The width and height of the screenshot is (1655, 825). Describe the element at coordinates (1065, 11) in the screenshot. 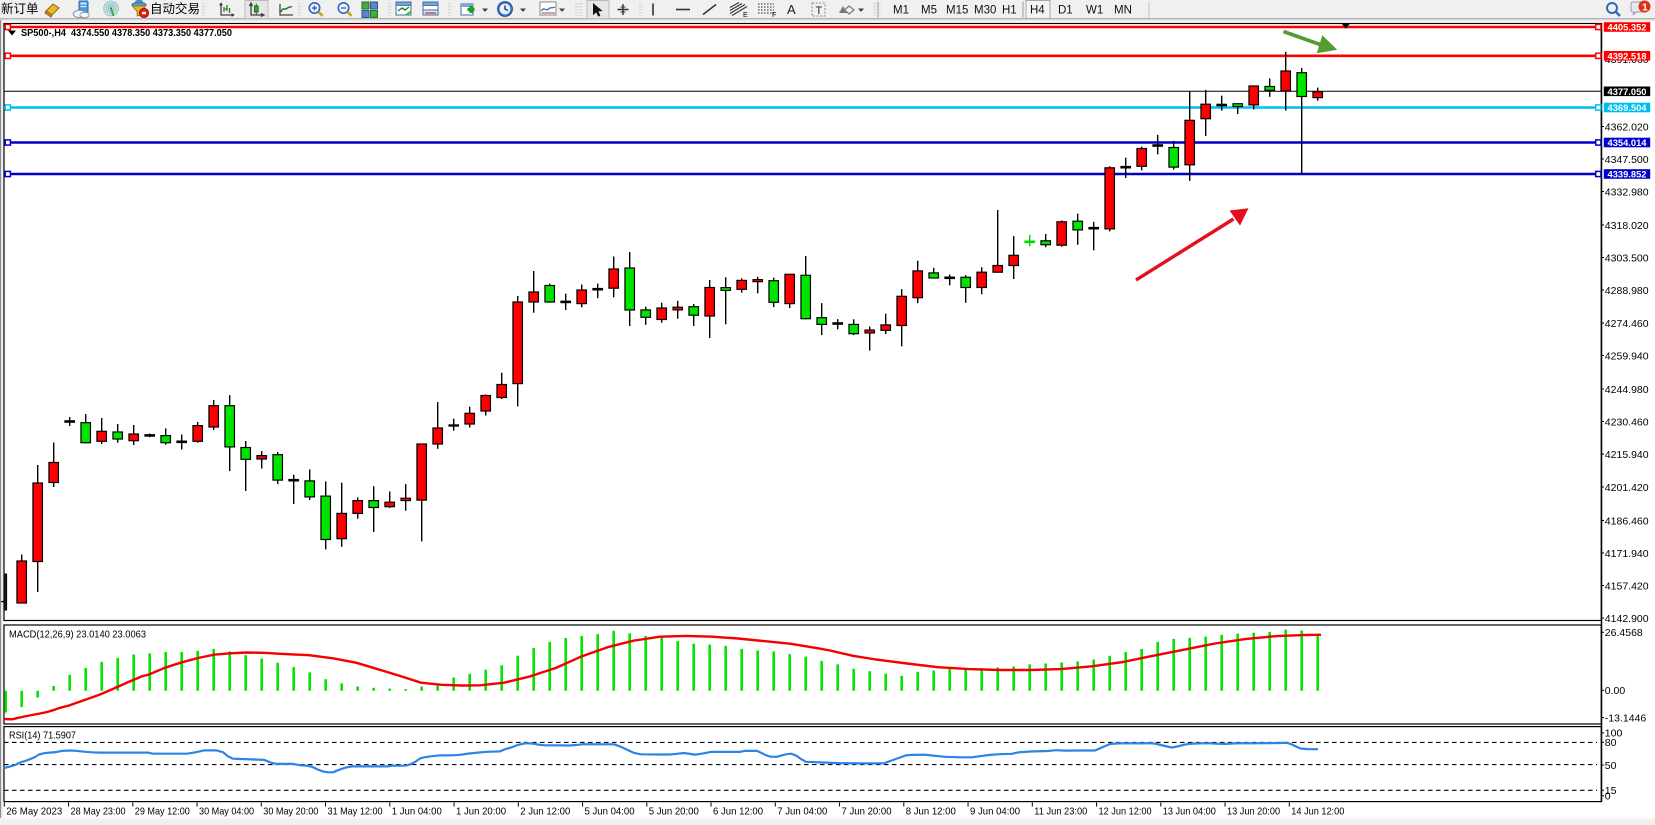

I see `svg-text: D1` at that location.